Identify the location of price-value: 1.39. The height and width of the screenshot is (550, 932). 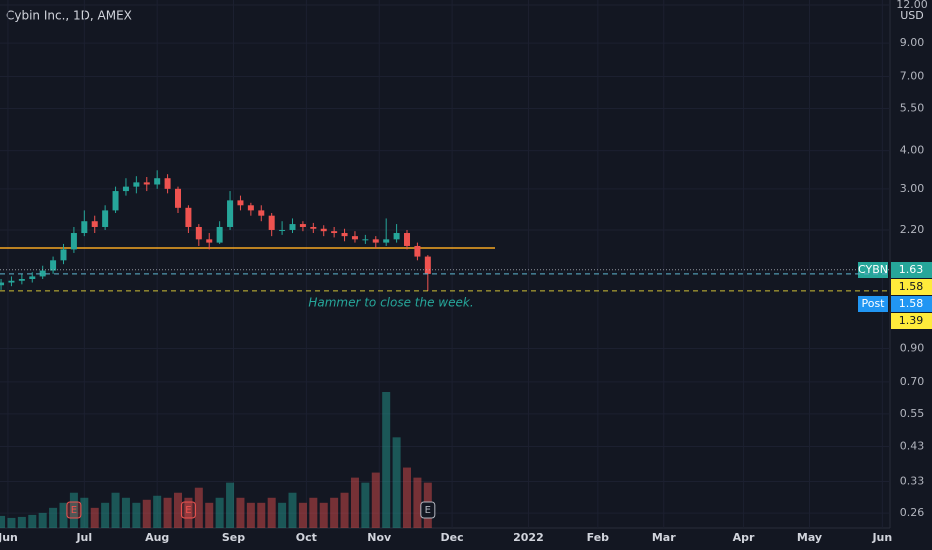
(911, 320).